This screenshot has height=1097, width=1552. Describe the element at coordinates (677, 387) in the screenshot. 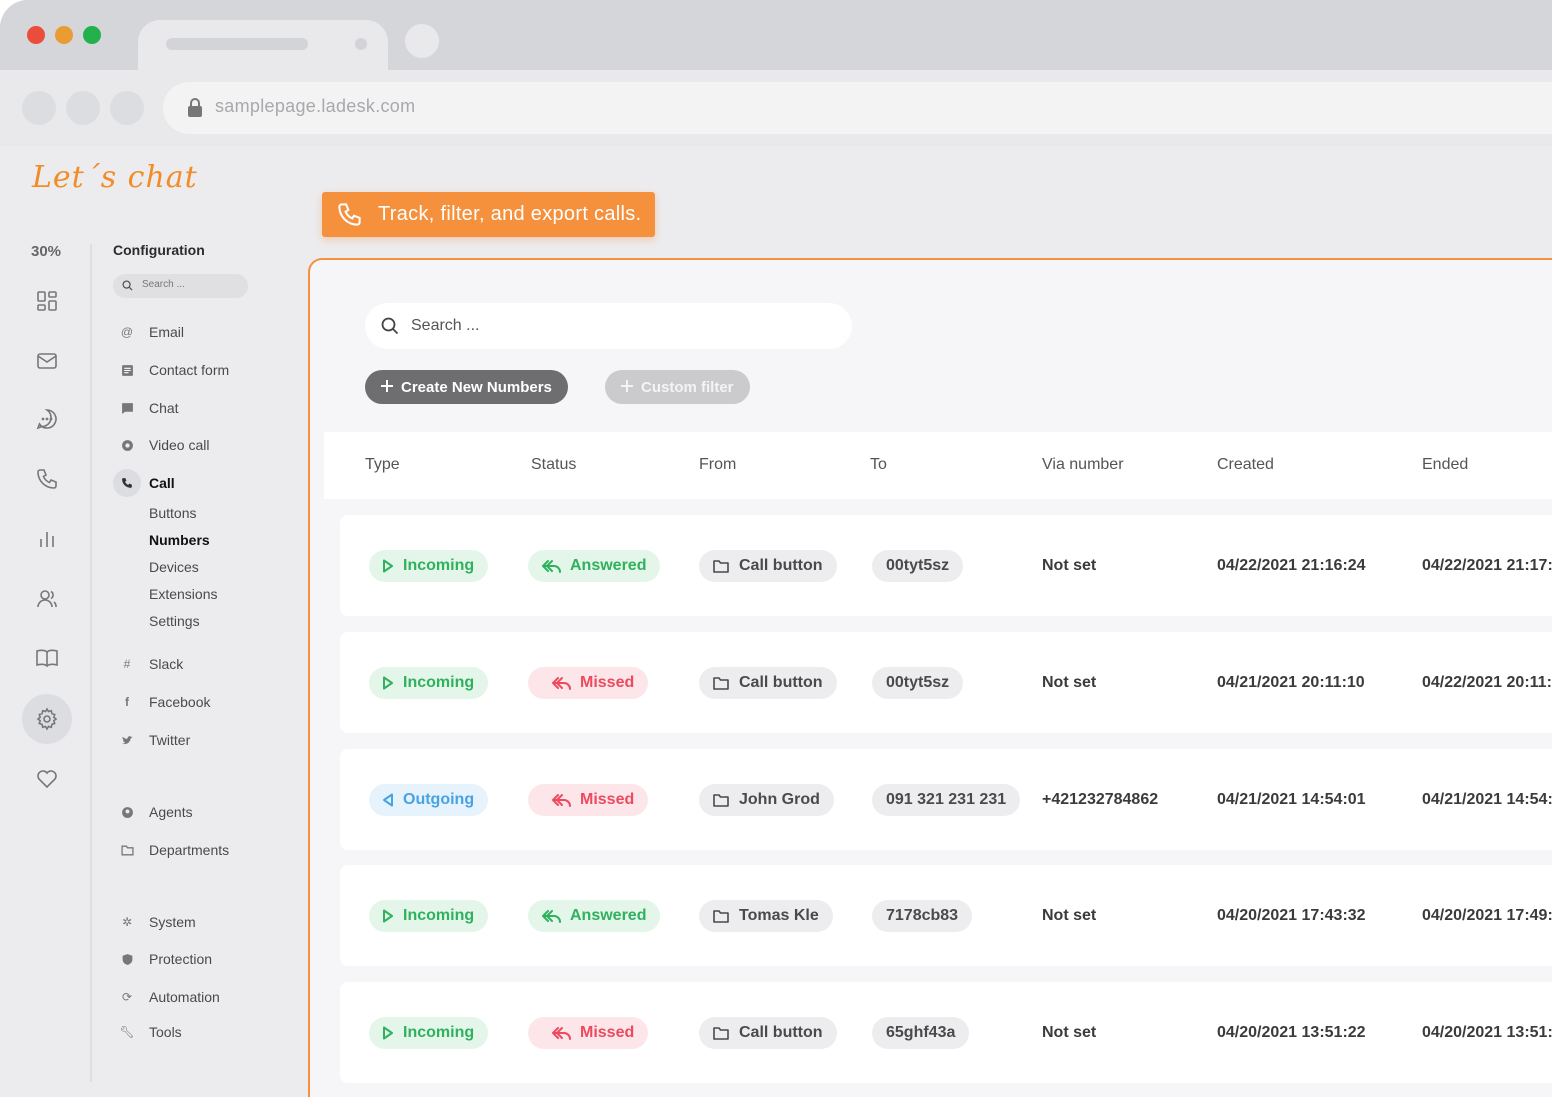

I see `custom-filter-button: Custom filter` at that location.